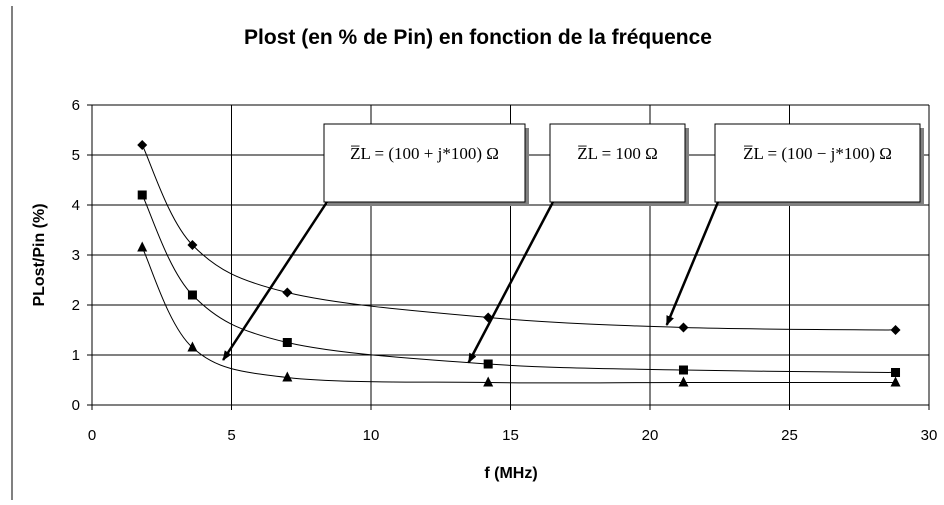 The width and height of the screenshot is (944, 505). Describe the element at coordinates (817, 153) in the screenshot. I see `annotation-2-text: Z̅L = (100 − j*100) Ω` at that location.